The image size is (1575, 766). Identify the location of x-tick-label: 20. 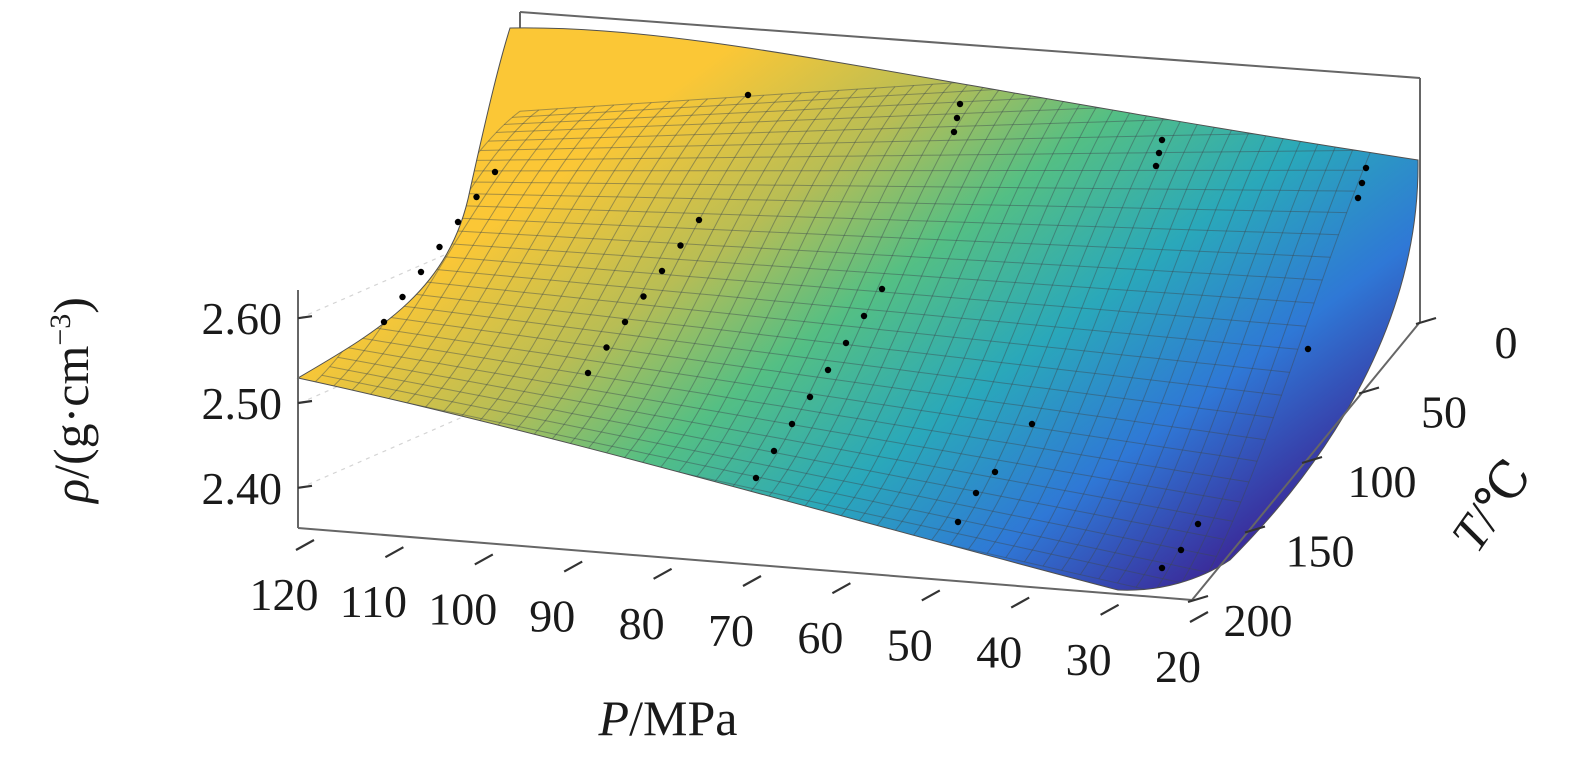
(1178, 666).